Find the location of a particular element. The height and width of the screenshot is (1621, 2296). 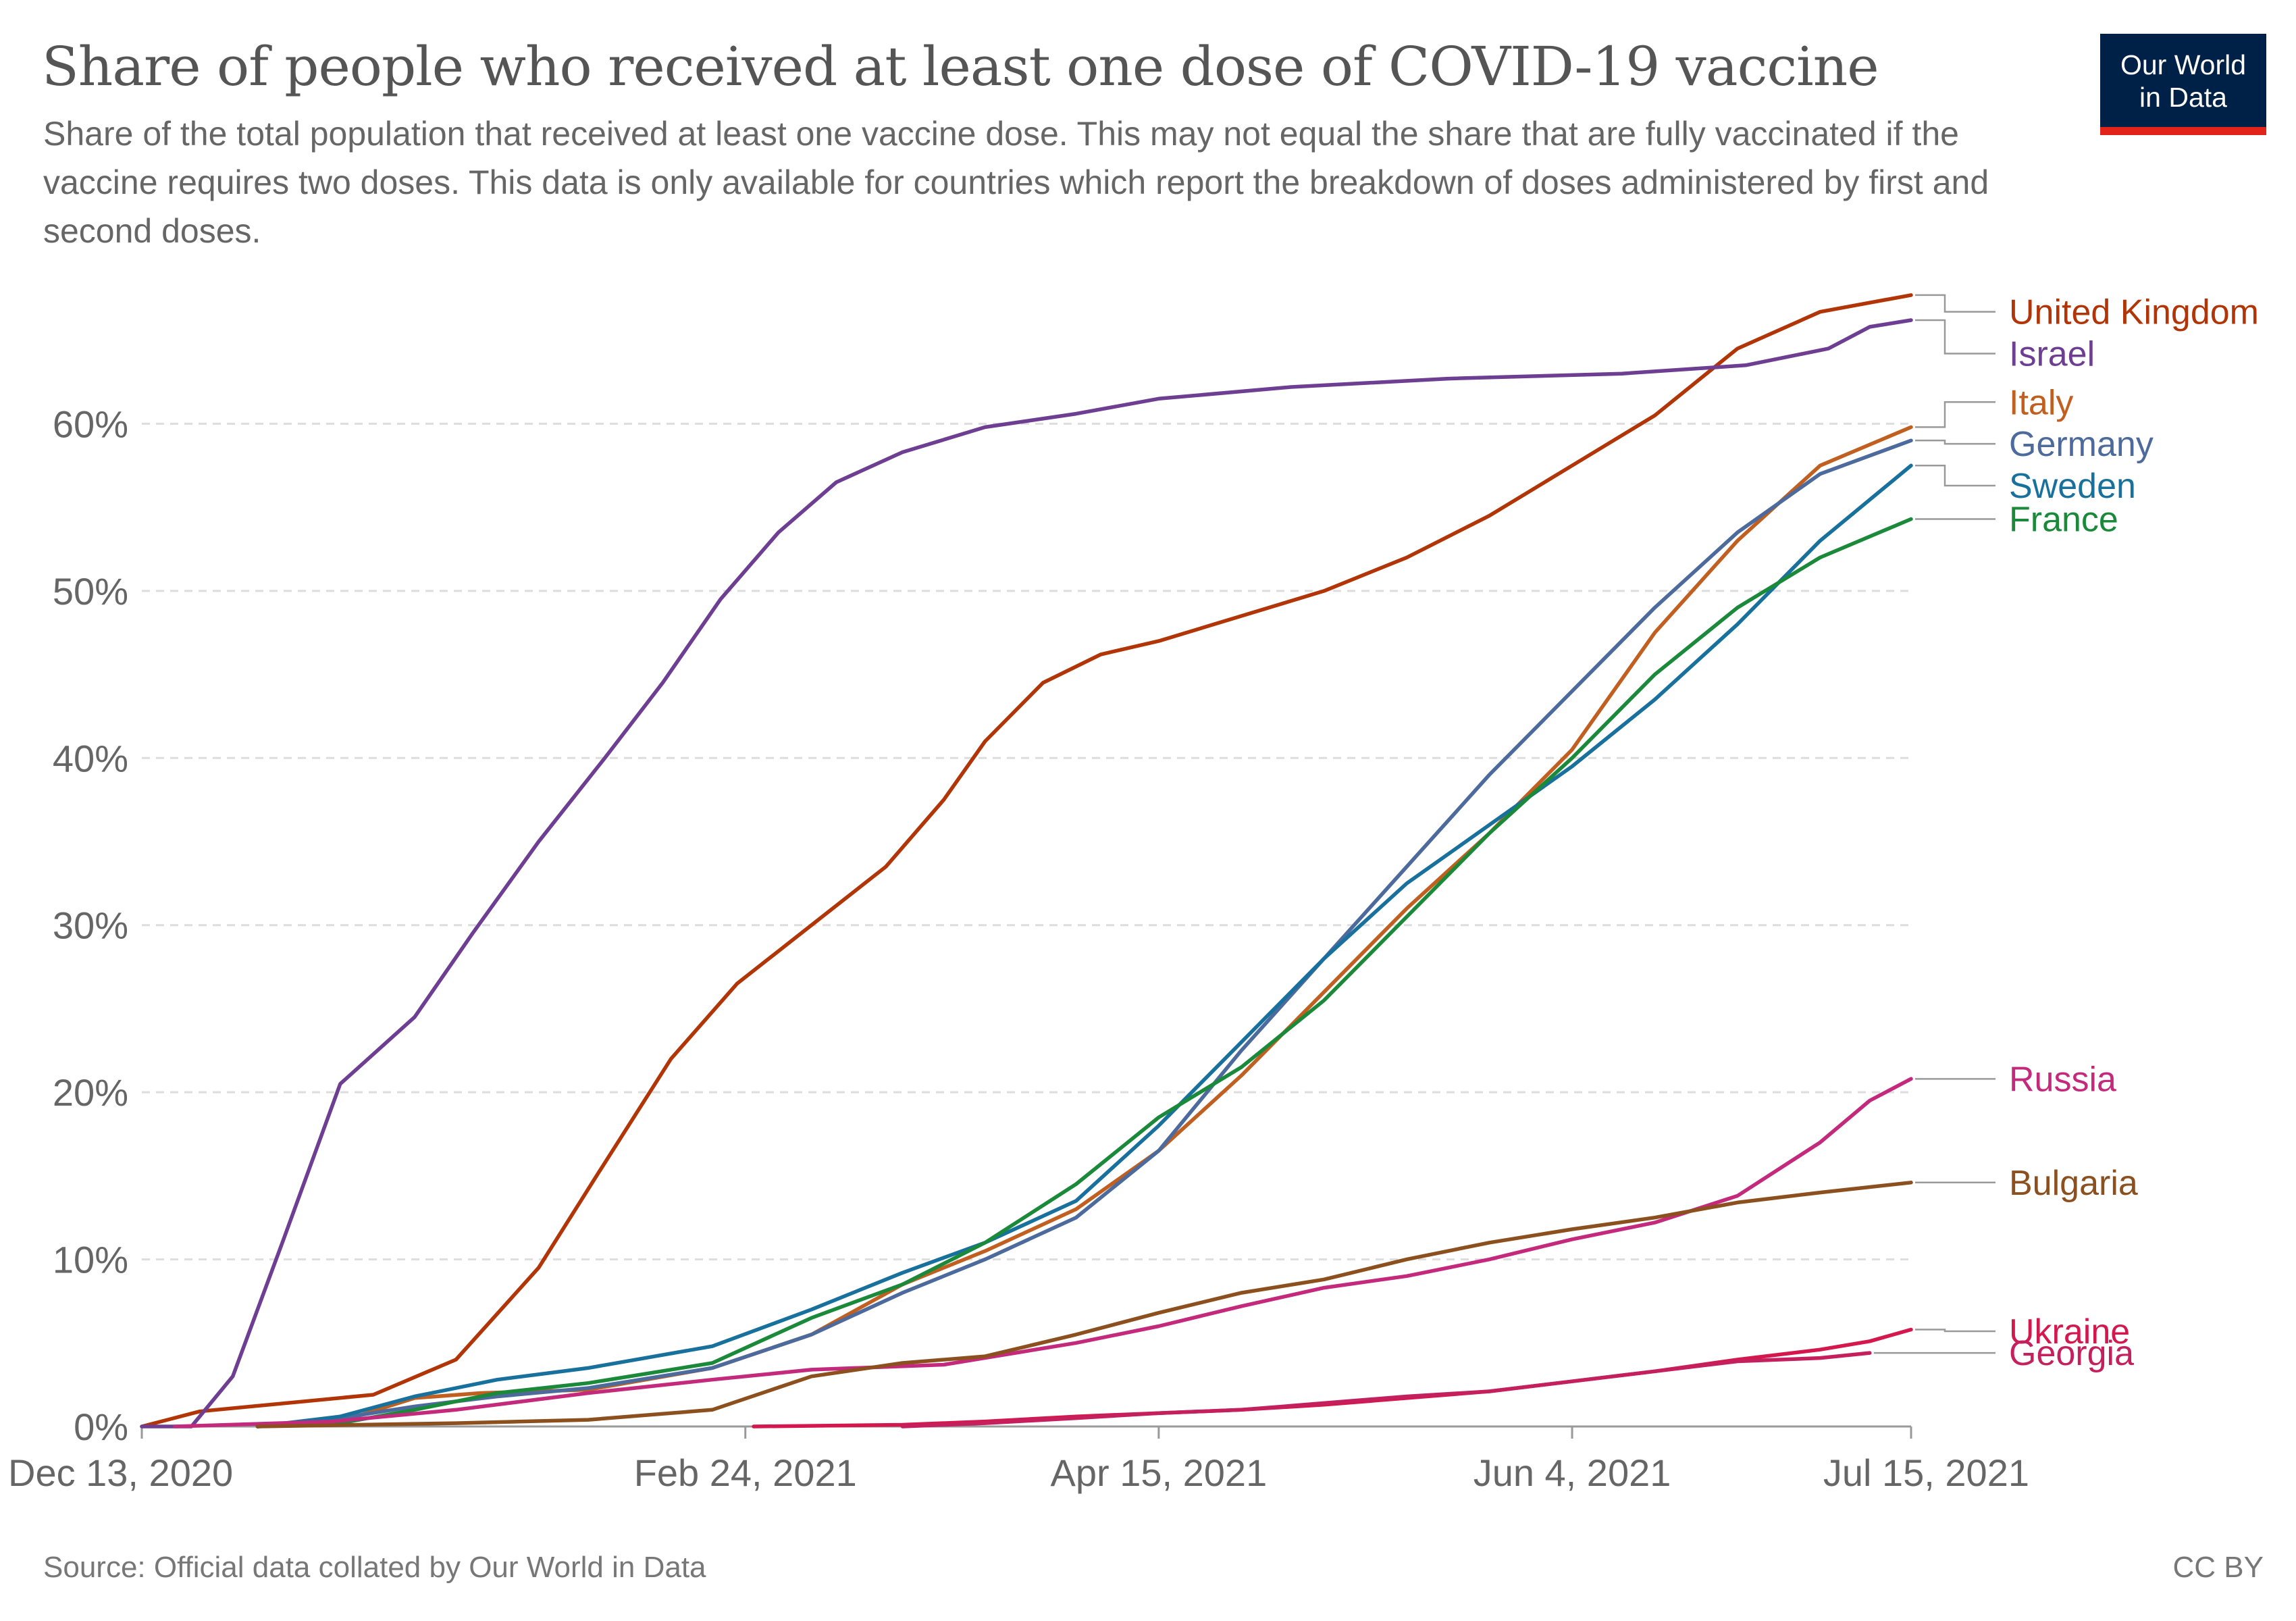

logo-line-2: in Data is located at coordinates (2183, 97).